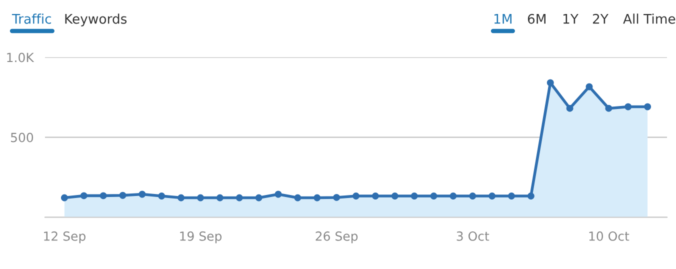 Image resolution: width=676 pixels, height=269 pixels. What do you see at coordinates (503, 19) in the screenshot?
I see `text: 1M` at bounding box center [503, 19].